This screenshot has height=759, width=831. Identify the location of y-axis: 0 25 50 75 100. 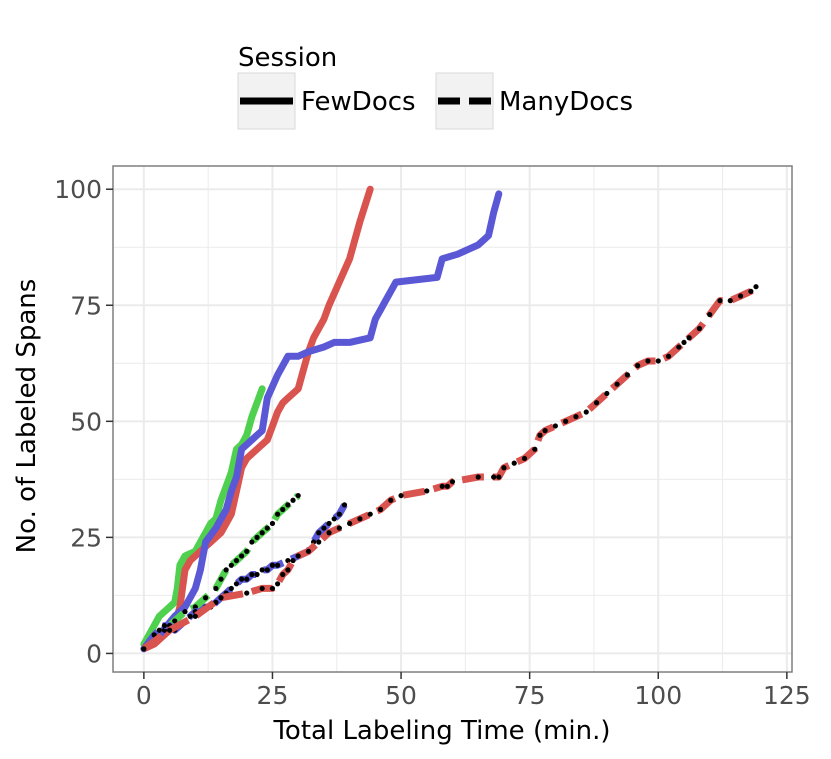
(83, 421).